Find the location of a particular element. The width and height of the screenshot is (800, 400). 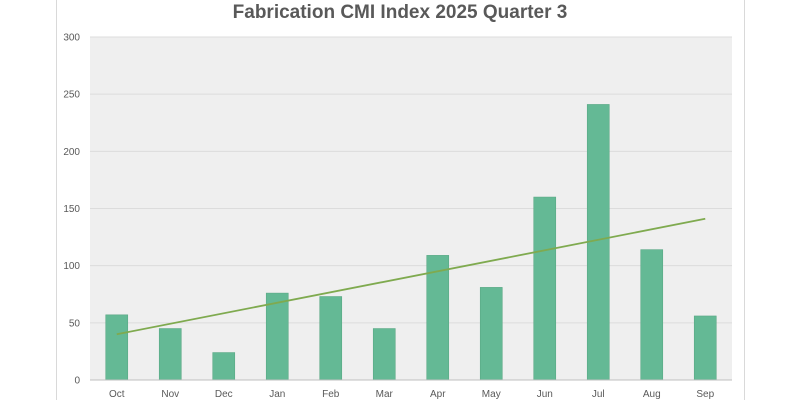

x-tick-label: Jul is located at coordinates (598, 394).